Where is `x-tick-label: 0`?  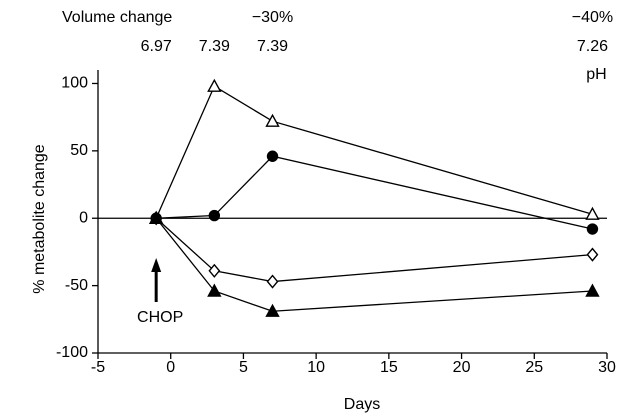
x-tick-label: 0 is located at coordinates (170, 367).